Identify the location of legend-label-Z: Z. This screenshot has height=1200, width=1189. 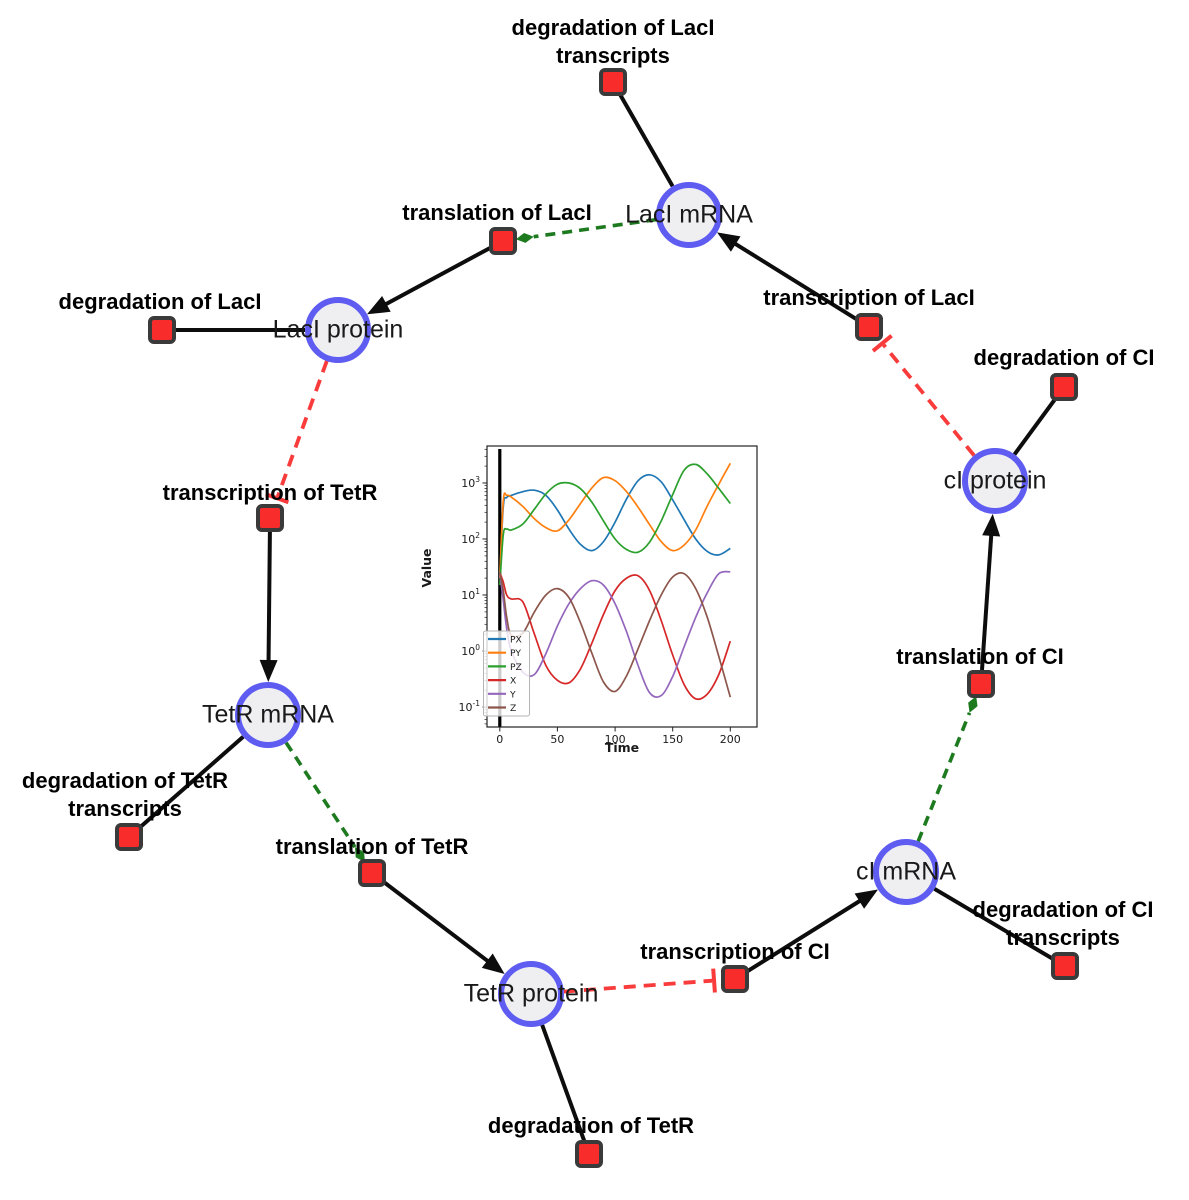
(513, 708).